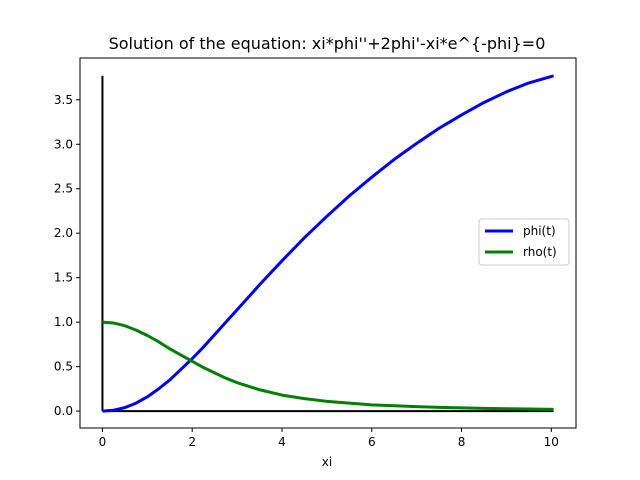  What do you see at coordinates (524, 242) in the screenshot?
I see `legend: phi(t) rho(t)` at bounding box center [524, 242].